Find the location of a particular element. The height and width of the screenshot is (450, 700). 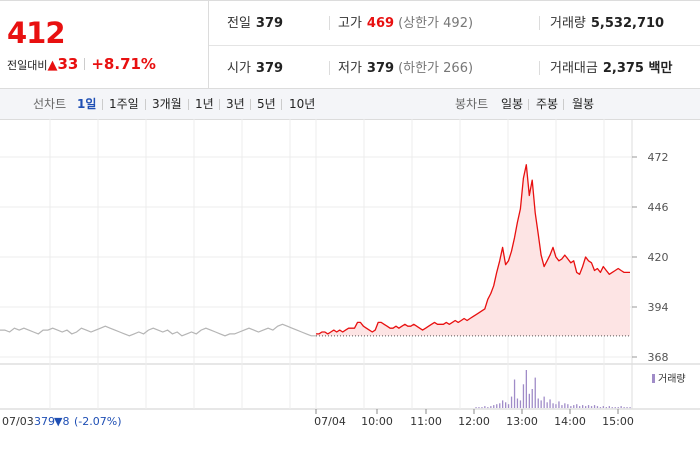

open-price: 시가 379 is located at coordinates (255, 68).